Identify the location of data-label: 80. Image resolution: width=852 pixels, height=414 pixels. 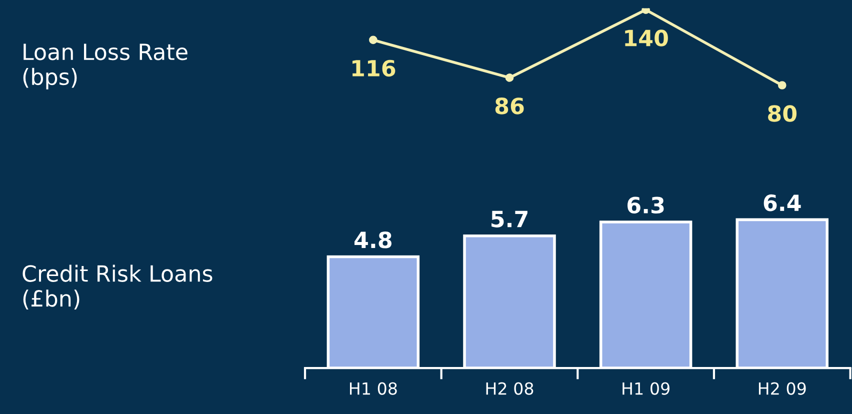
(782, 113).